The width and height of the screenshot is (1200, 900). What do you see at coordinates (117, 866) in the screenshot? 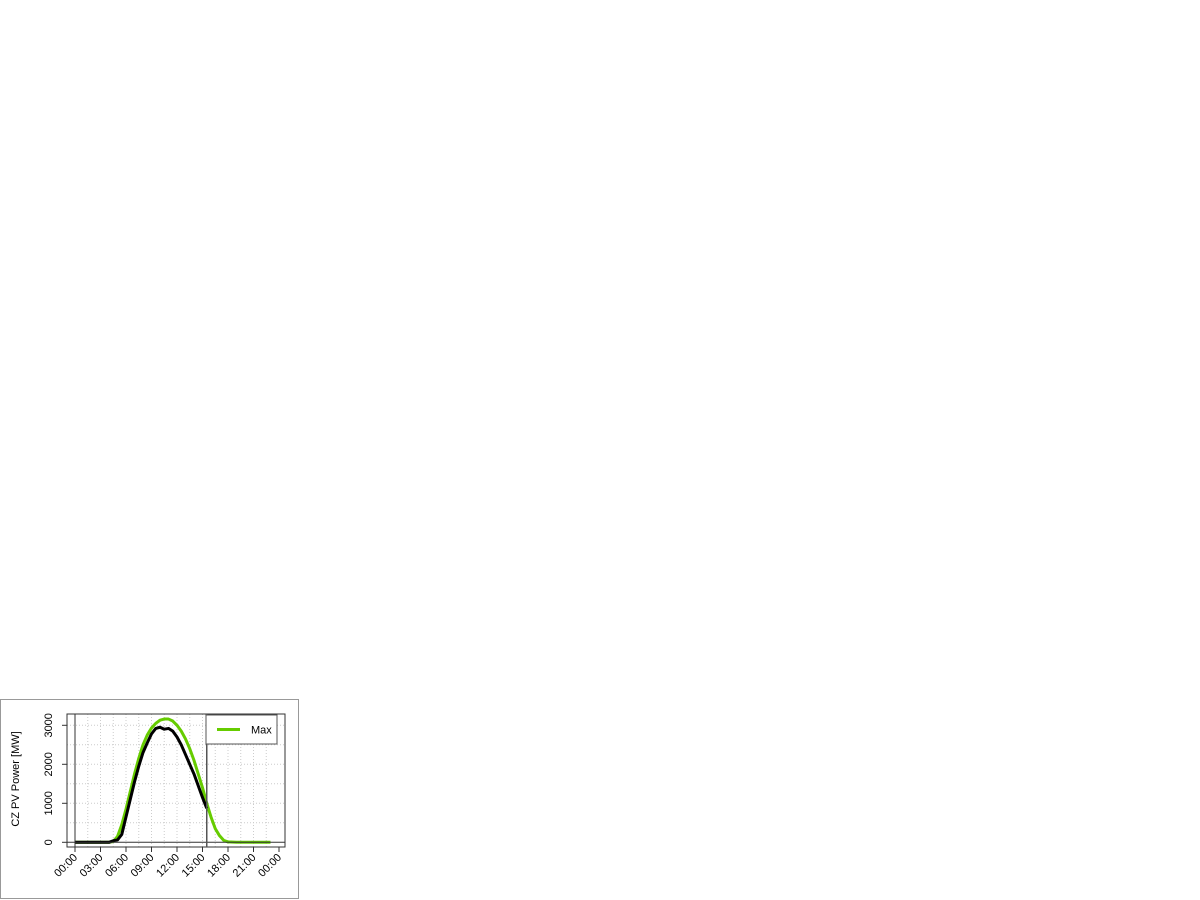
I see `x-tick-label: 06:00` at bounding box center [117, 866].